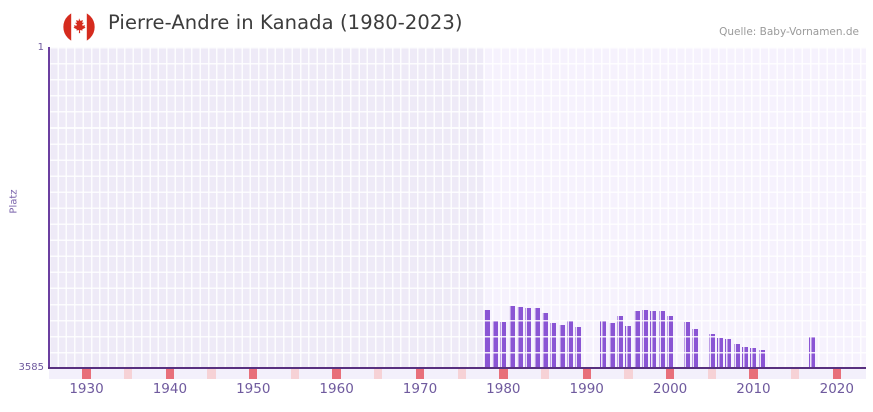 The height and width of the screenshot is (412, 873). What do you see at coordinates (789, 32) in the screenshot?
I see `source-attribution: Quelle: Baby-Vornamen.de` at bounding box center [789, 32].